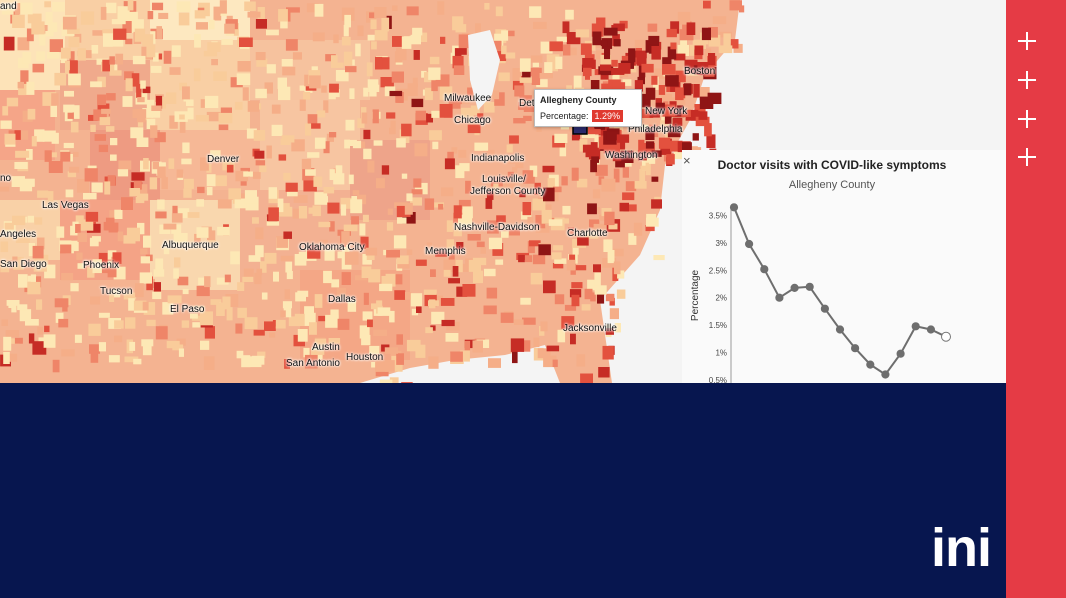 This screenshot has height=598, width=1066. I want to click on city-label-las-vegas: Las Vegas, so click(65, 205).